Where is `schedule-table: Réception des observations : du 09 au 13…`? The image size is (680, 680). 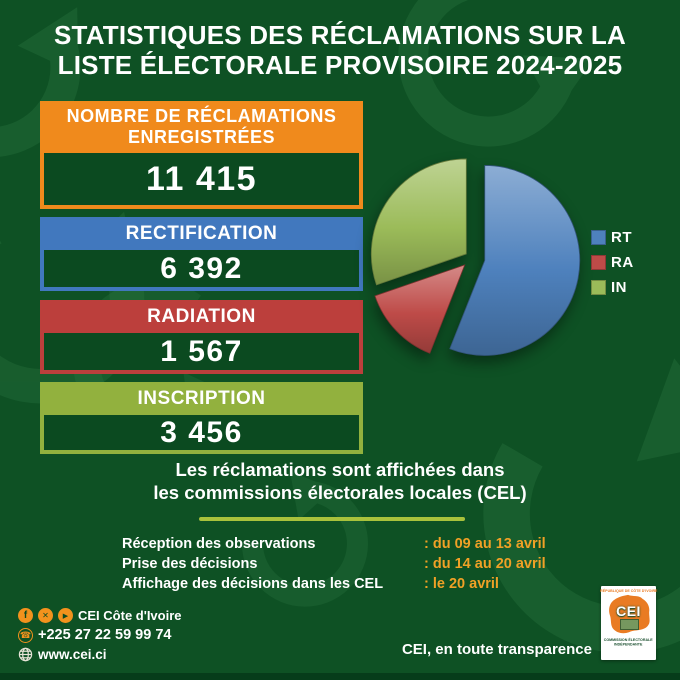 schedule-table: Réception des observations : du 09 au 13… is located at coordinates (334, 564).